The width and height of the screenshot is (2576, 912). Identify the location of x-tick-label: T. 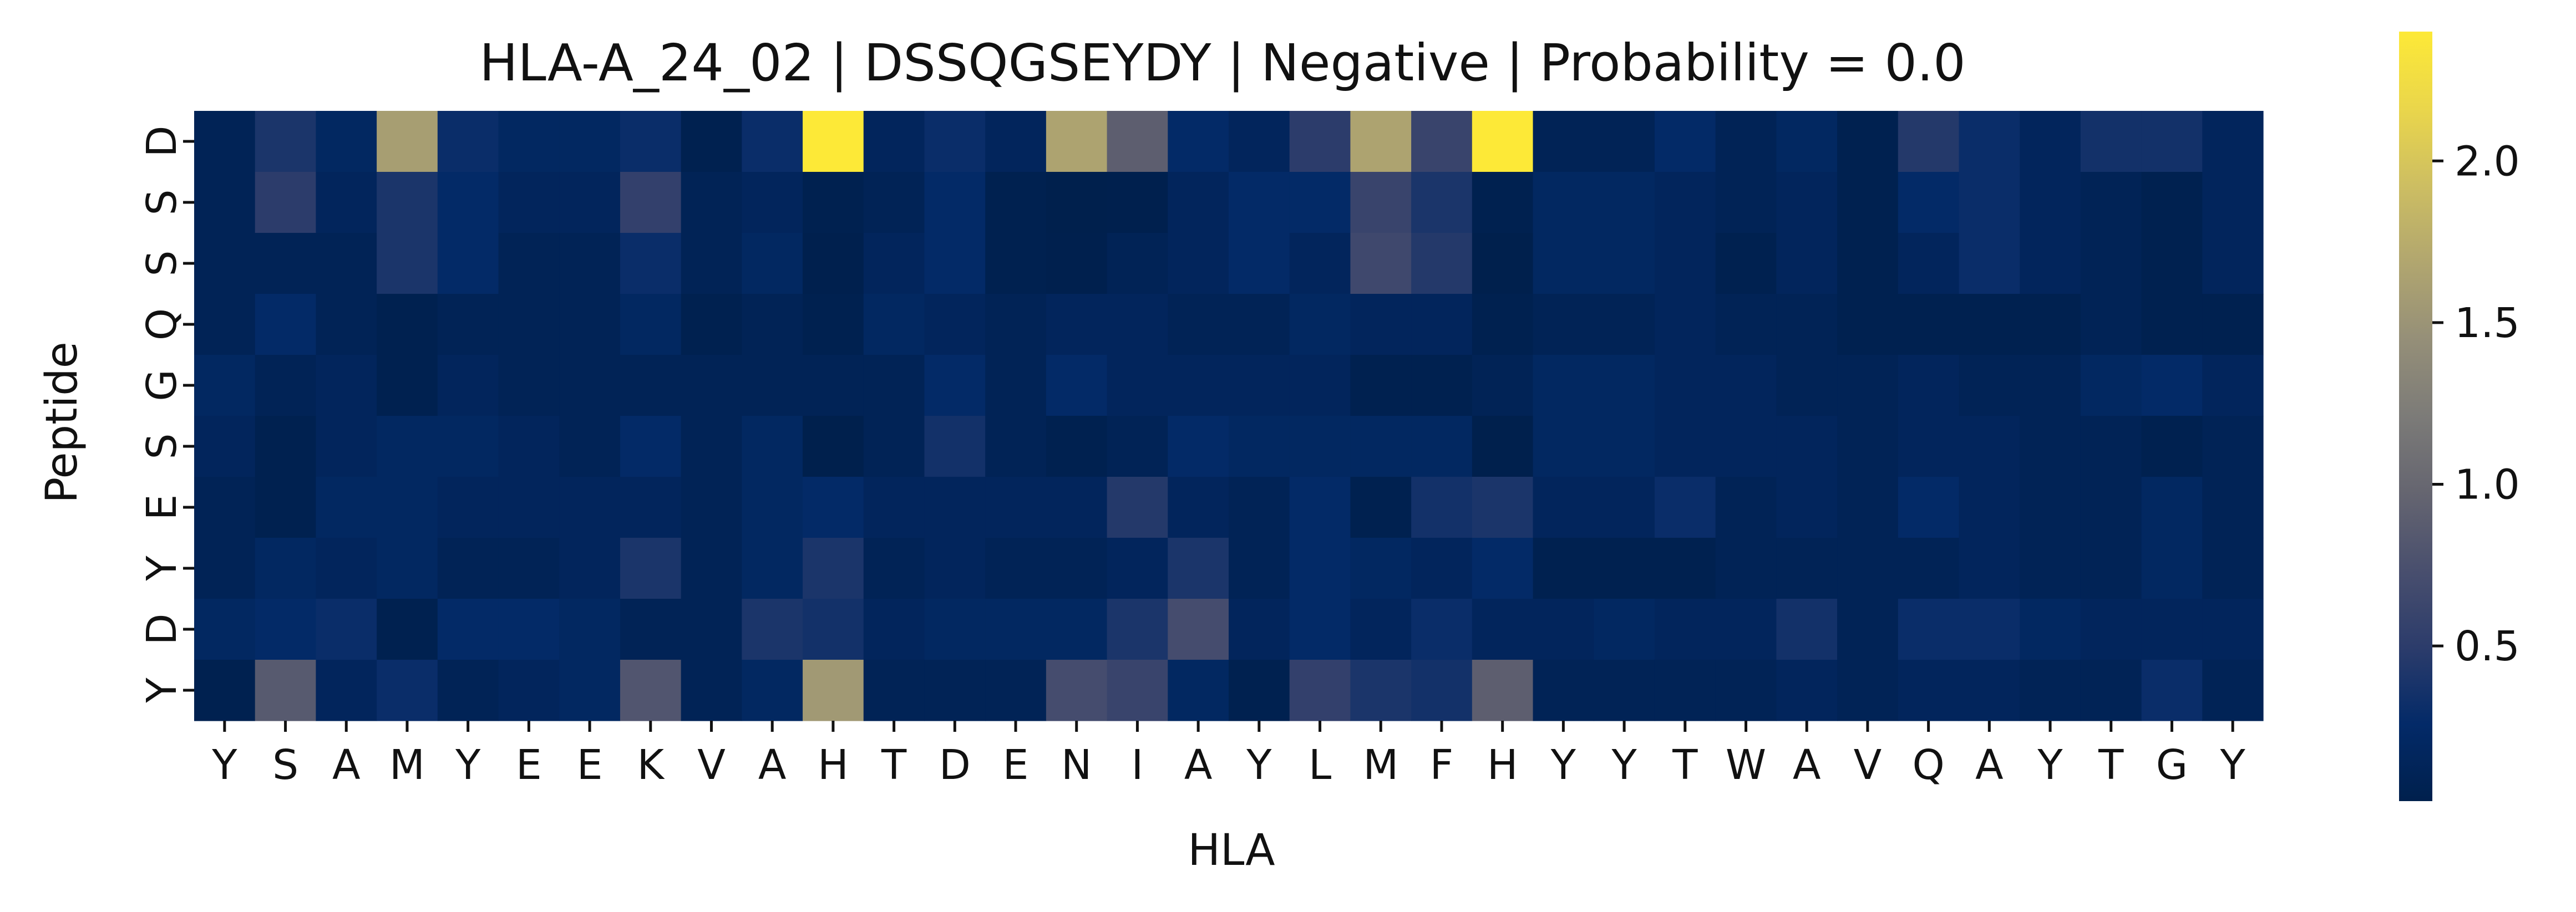
(2111, 765).